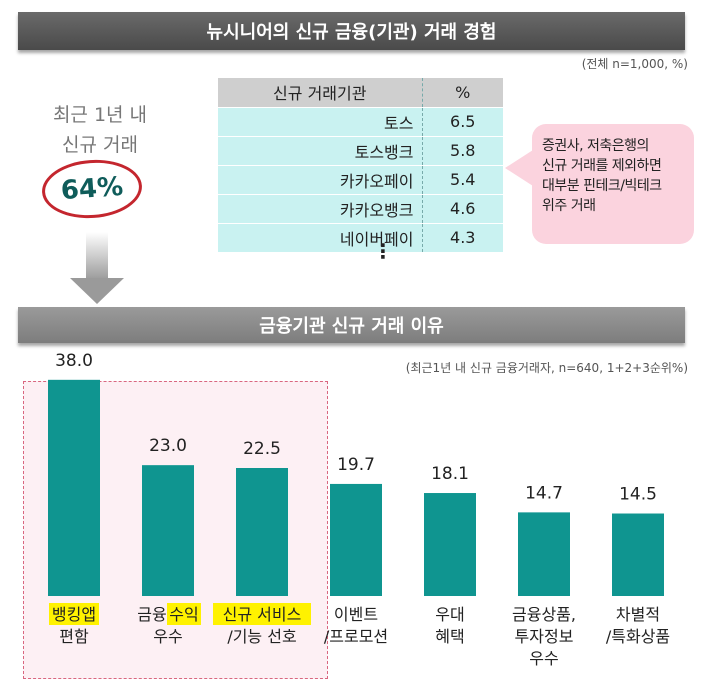 This screenshot has width=714, height=698. Describe the element at coordinates (450, 474) in the screenshot. I see `value-label: 18.1` at that location.